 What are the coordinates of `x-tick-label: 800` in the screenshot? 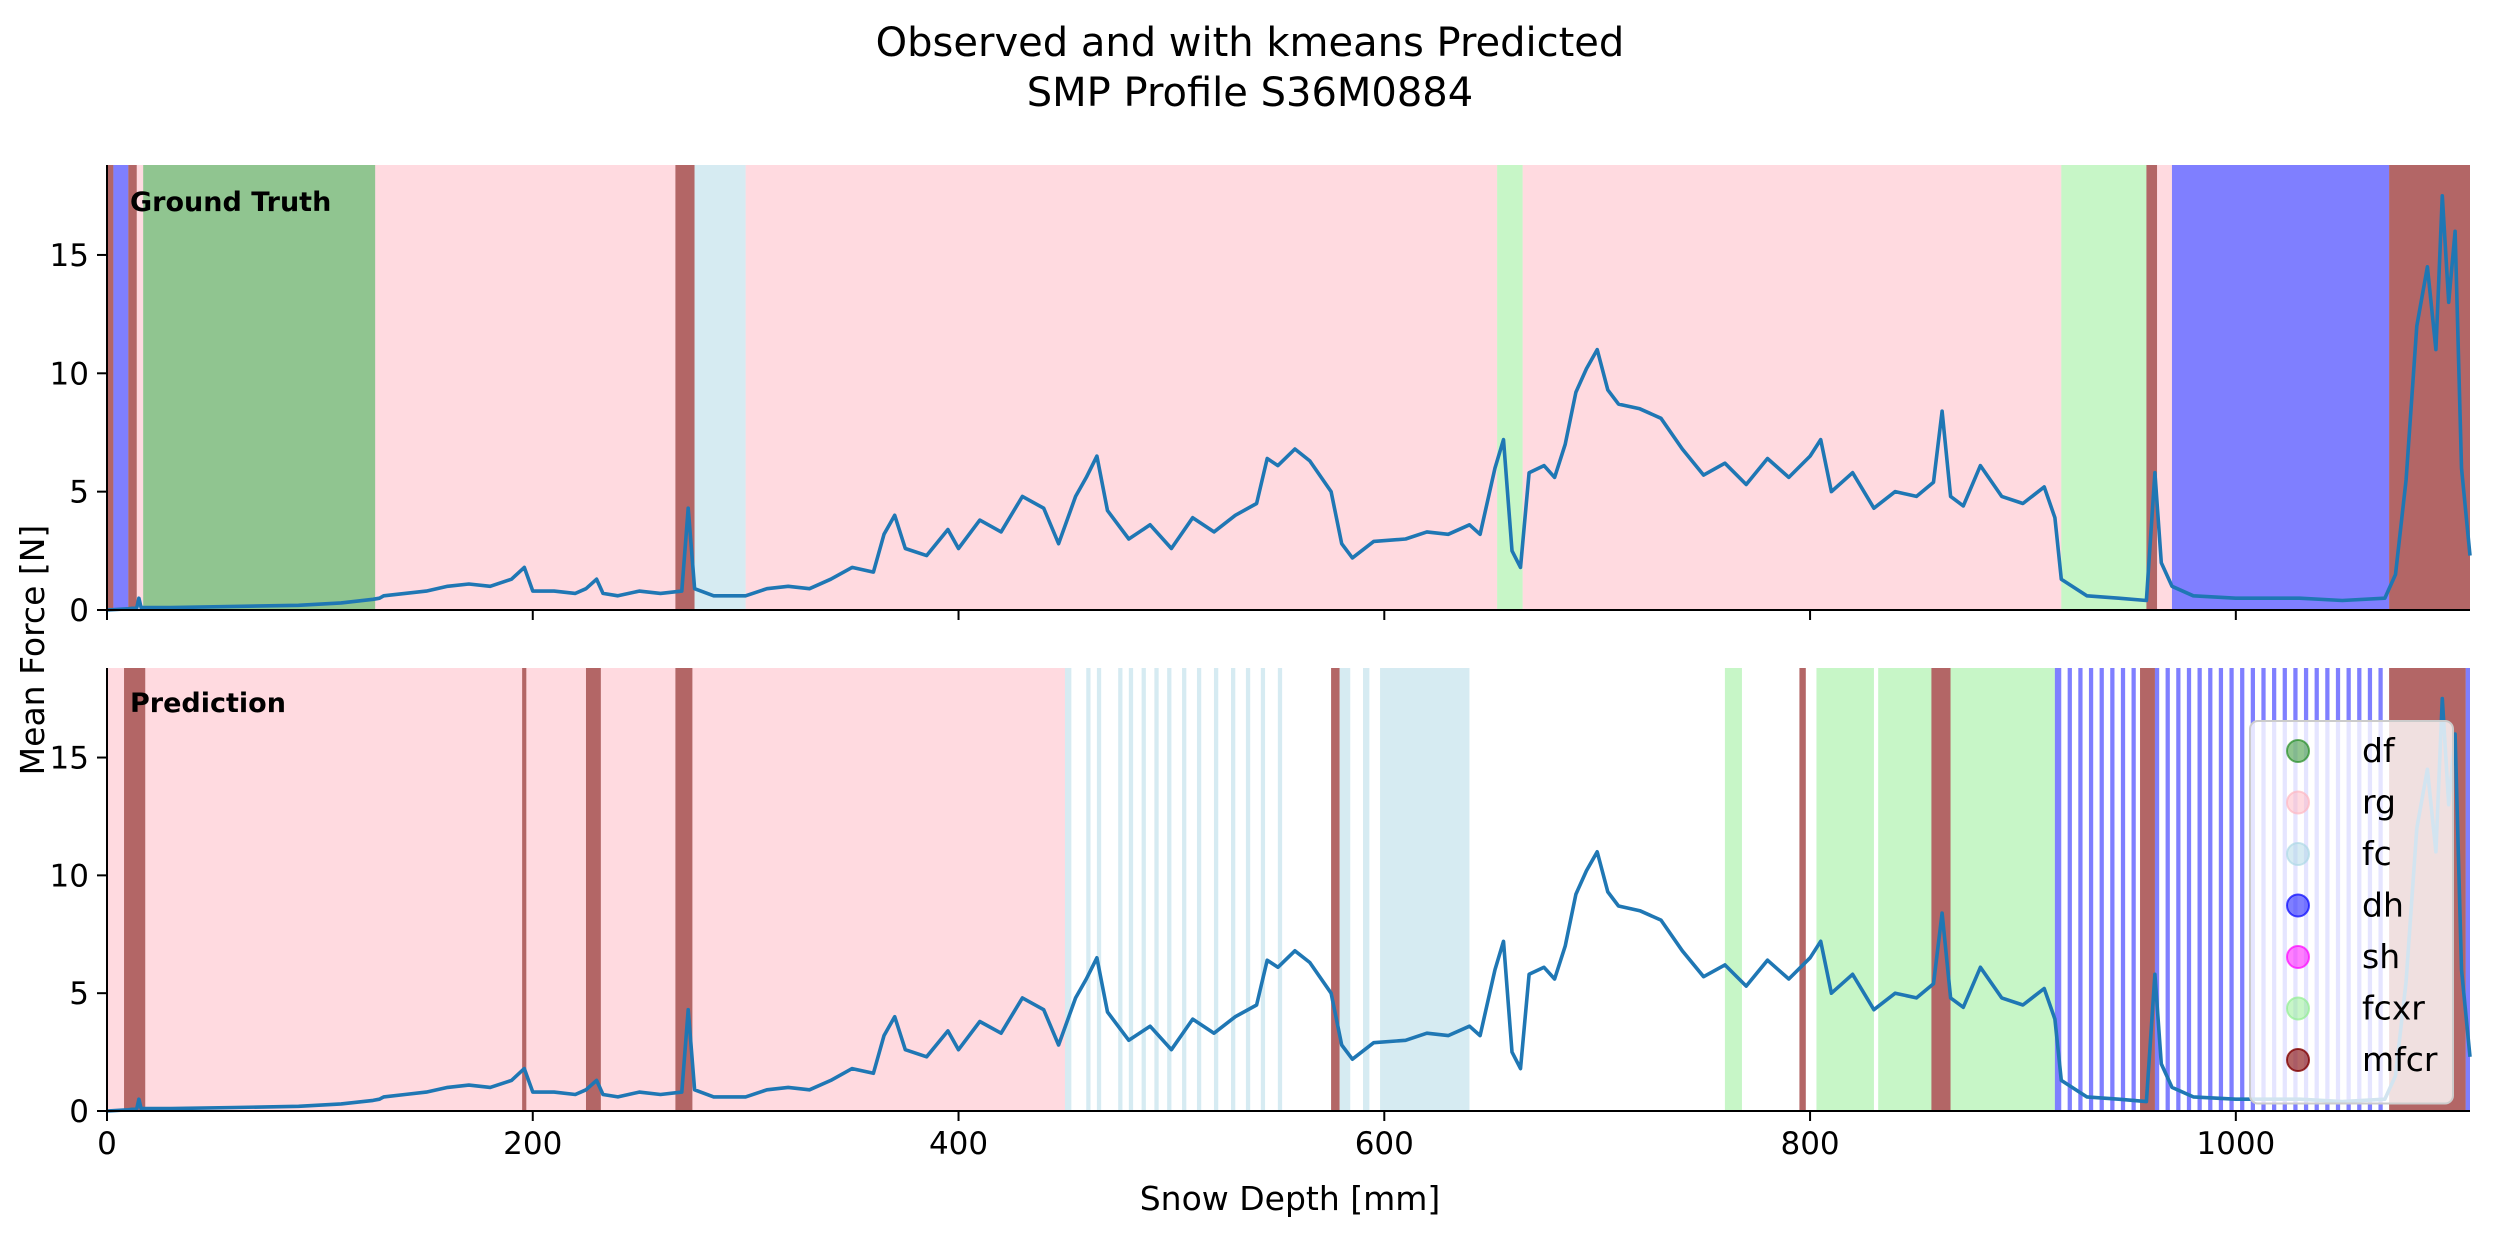 It's located at (1809, 1144).